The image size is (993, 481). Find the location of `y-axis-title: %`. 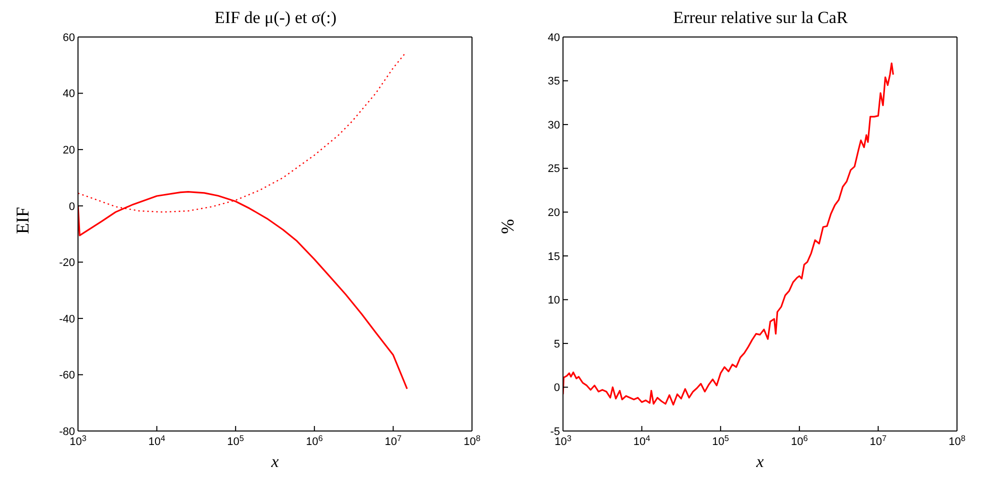

y-axis-title: % is located at coordinates (507, 226).